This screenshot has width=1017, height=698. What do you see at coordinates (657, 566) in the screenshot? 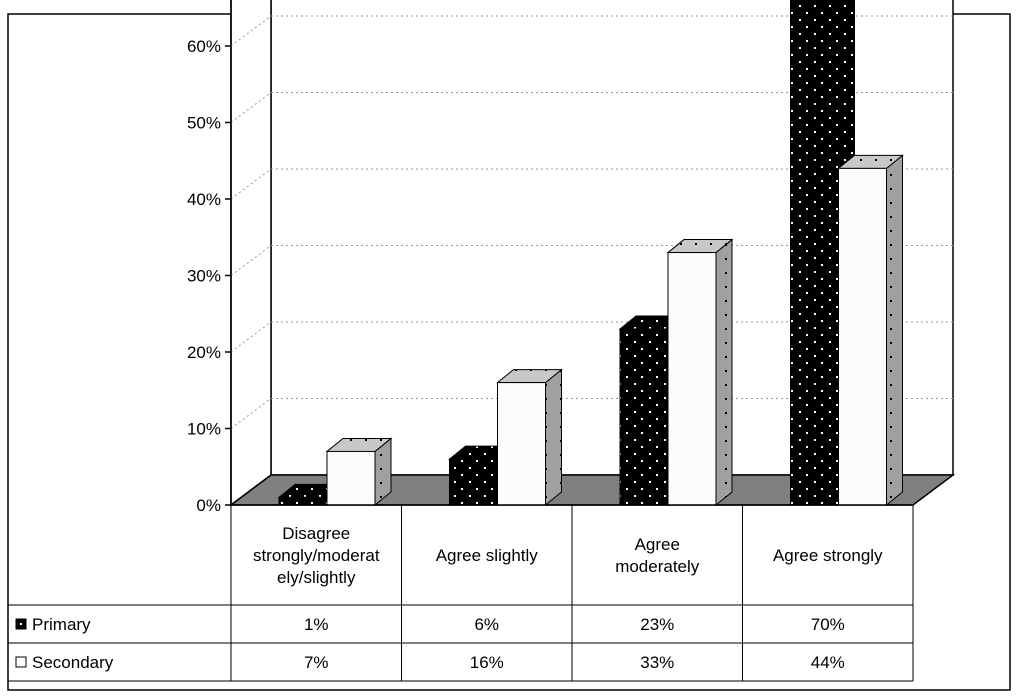
I see `category-label: moderately` at bounding box center [657, 566].